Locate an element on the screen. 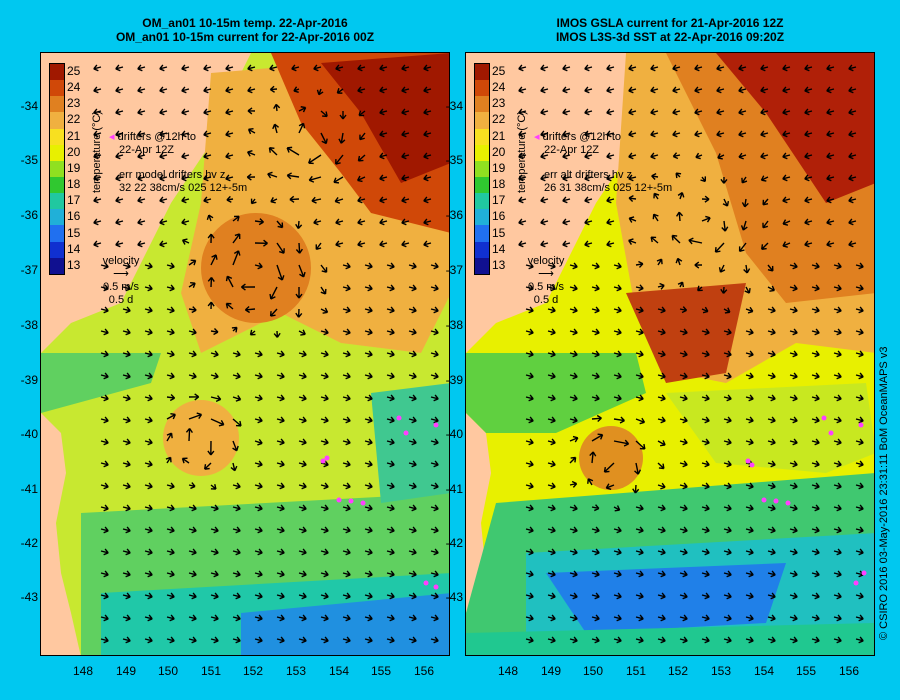 Image resolution: width=900 pixels, height=700 pixels. longitude-tick-label: 154 is located at coordinates (764, 671).